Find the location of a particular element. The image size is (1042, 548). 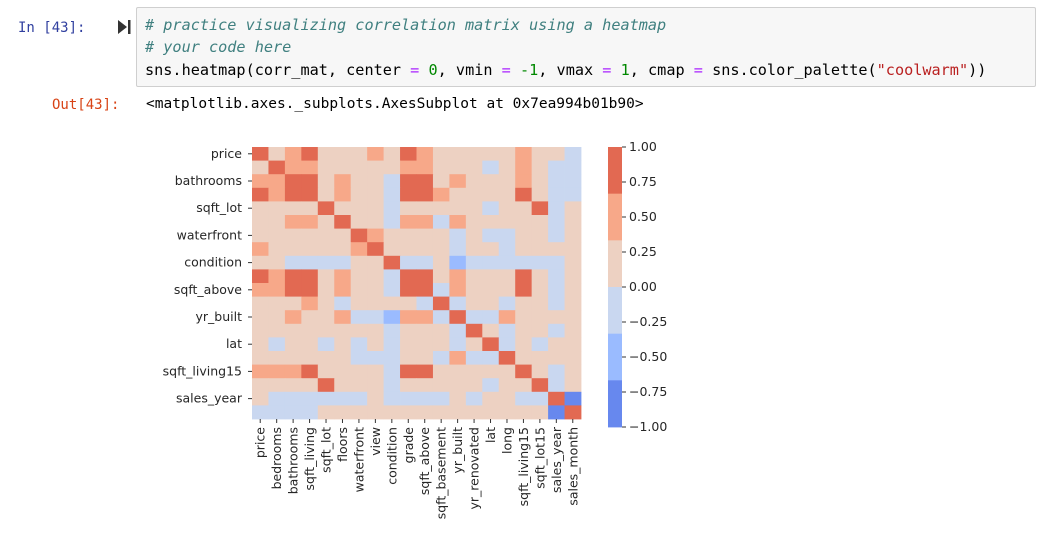

run-cell-icon is located at coordinates (124, 27).